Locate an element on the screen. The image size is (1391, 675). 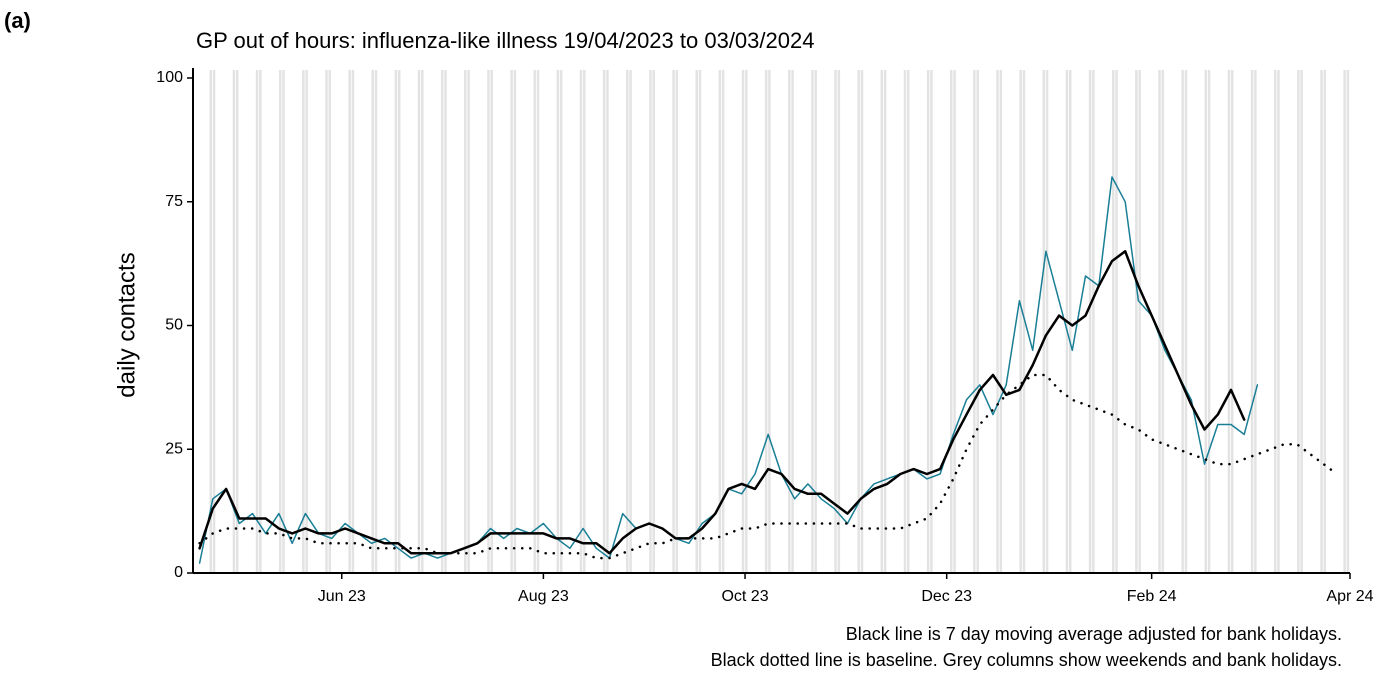
x-tick-label: Apr 24 is located at coordinates (1349, 596).